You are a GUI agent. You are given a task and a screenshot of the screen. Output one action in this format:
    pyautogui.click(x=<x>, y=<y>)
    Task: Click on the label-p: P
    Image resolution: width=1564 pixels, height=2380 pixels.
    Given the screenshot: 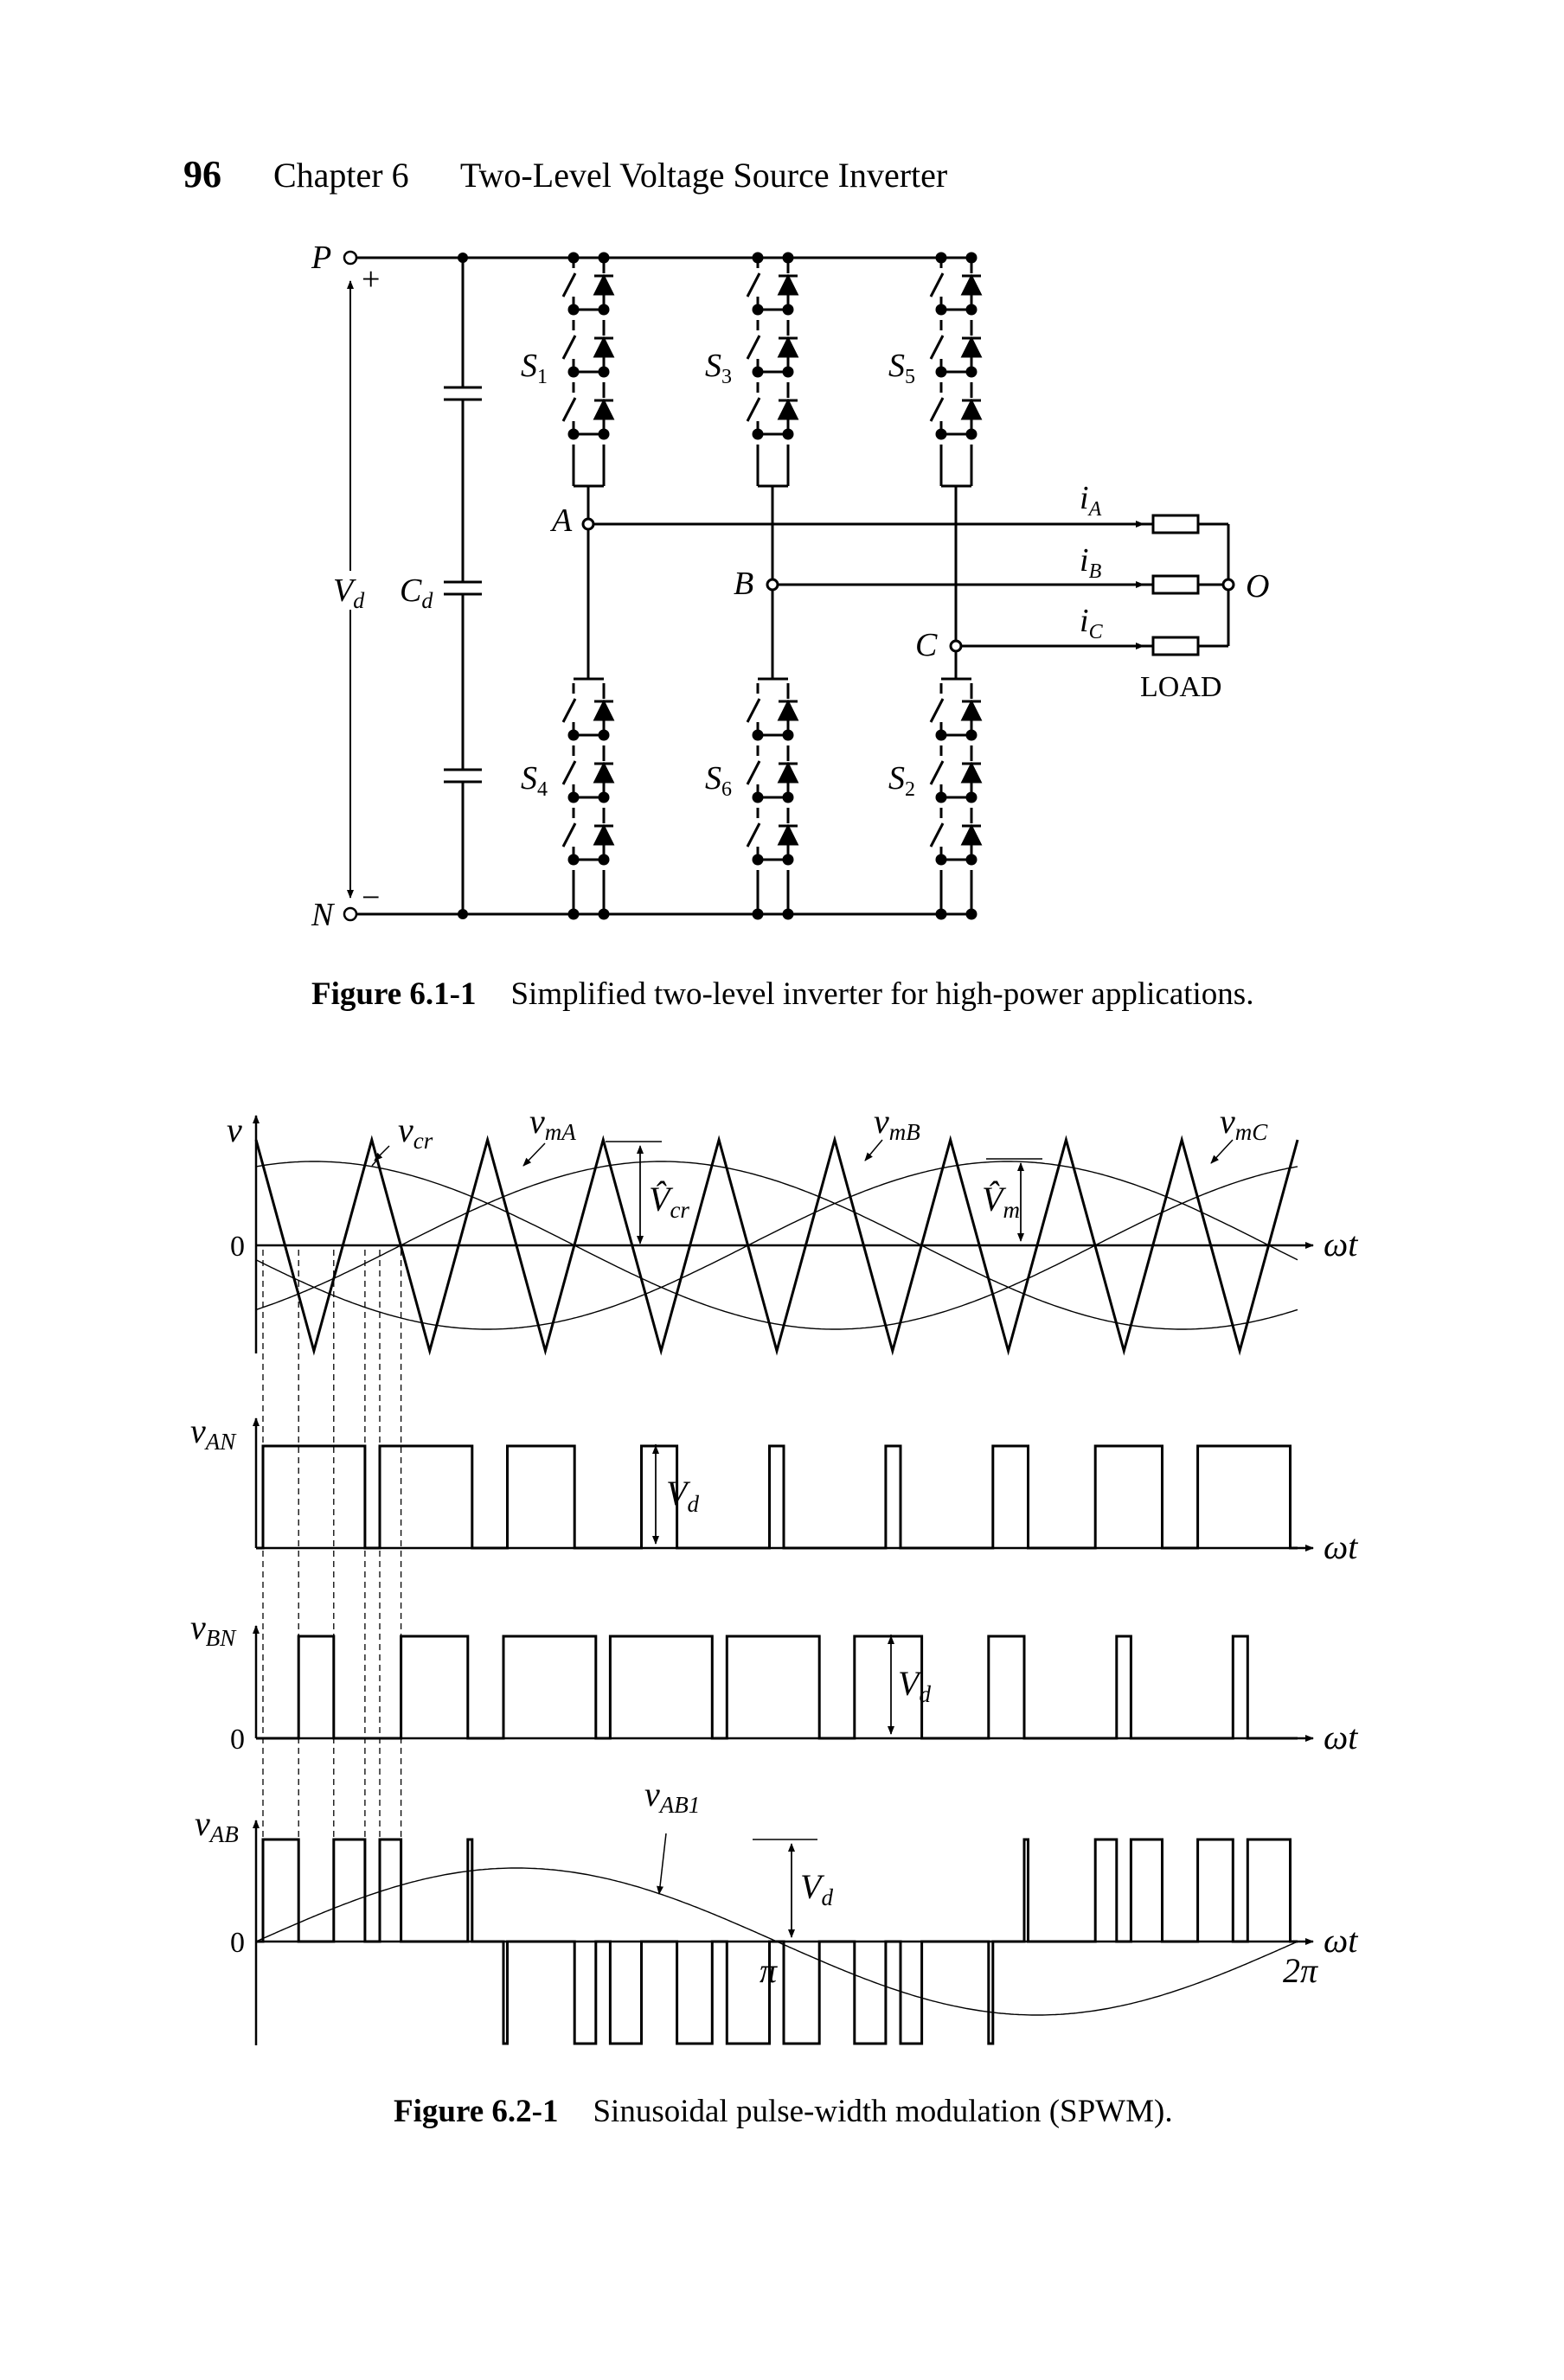 What is the action you would take?
    pyautogui.click(x=321, y=258)
    